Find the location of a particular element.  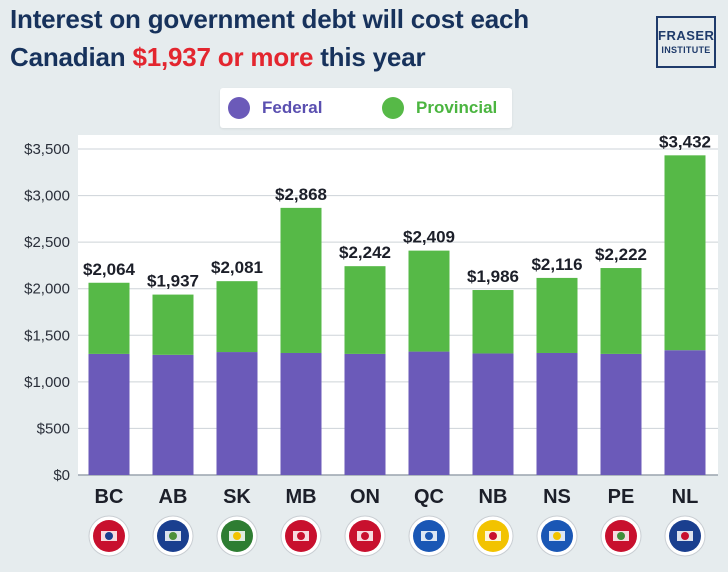

legend-provincial-label: Provincial is located at coordinates (457, 107).